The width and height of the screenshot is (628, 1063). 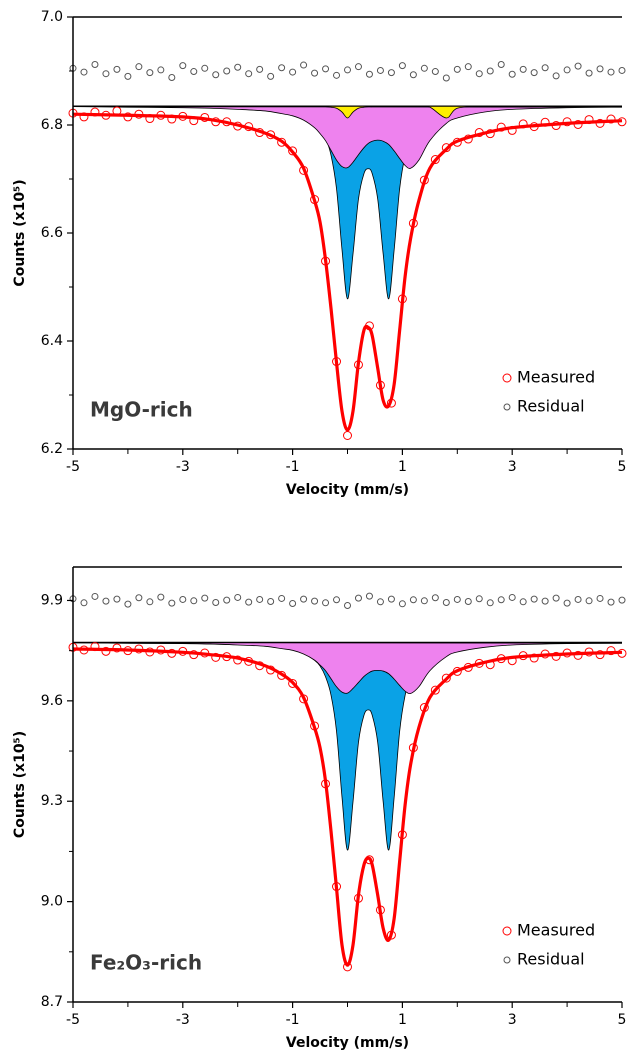 I want to click on y-tick-label: 7.0, so click(x=52, y=17).